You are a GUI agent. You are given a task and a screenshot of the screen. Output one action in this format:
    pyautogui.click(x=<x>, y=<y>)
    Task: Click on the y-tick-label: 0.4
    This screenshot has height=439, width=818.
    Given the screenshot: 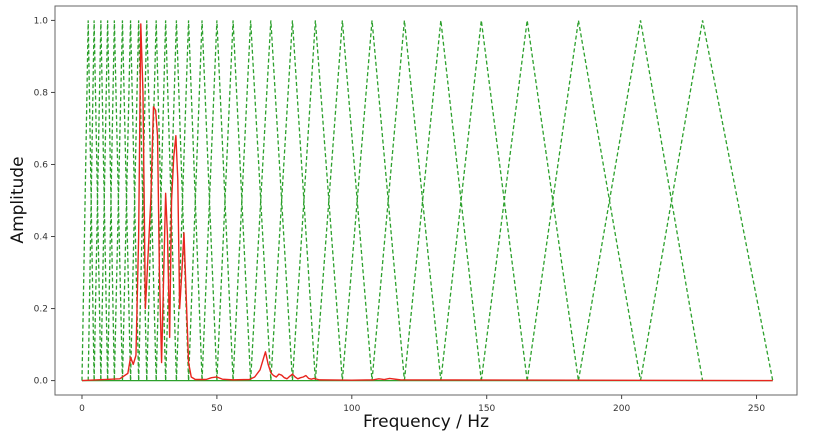 What is the action you would take?
    pyautogui.click(x=41, y=238)
    